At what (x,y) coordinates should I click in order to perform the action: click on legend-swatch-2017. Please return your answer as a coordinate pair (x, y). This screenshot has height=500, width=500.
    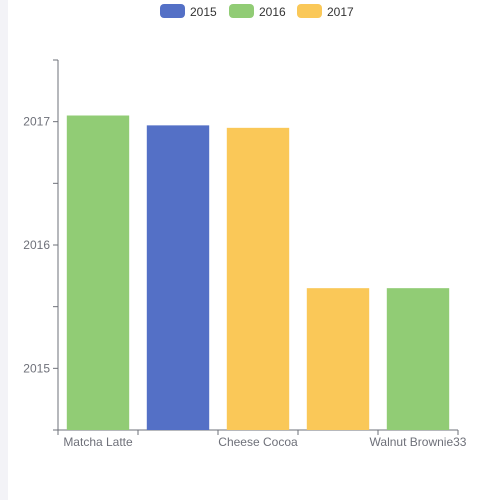
    Looking at the image, I should click on (309, 11).